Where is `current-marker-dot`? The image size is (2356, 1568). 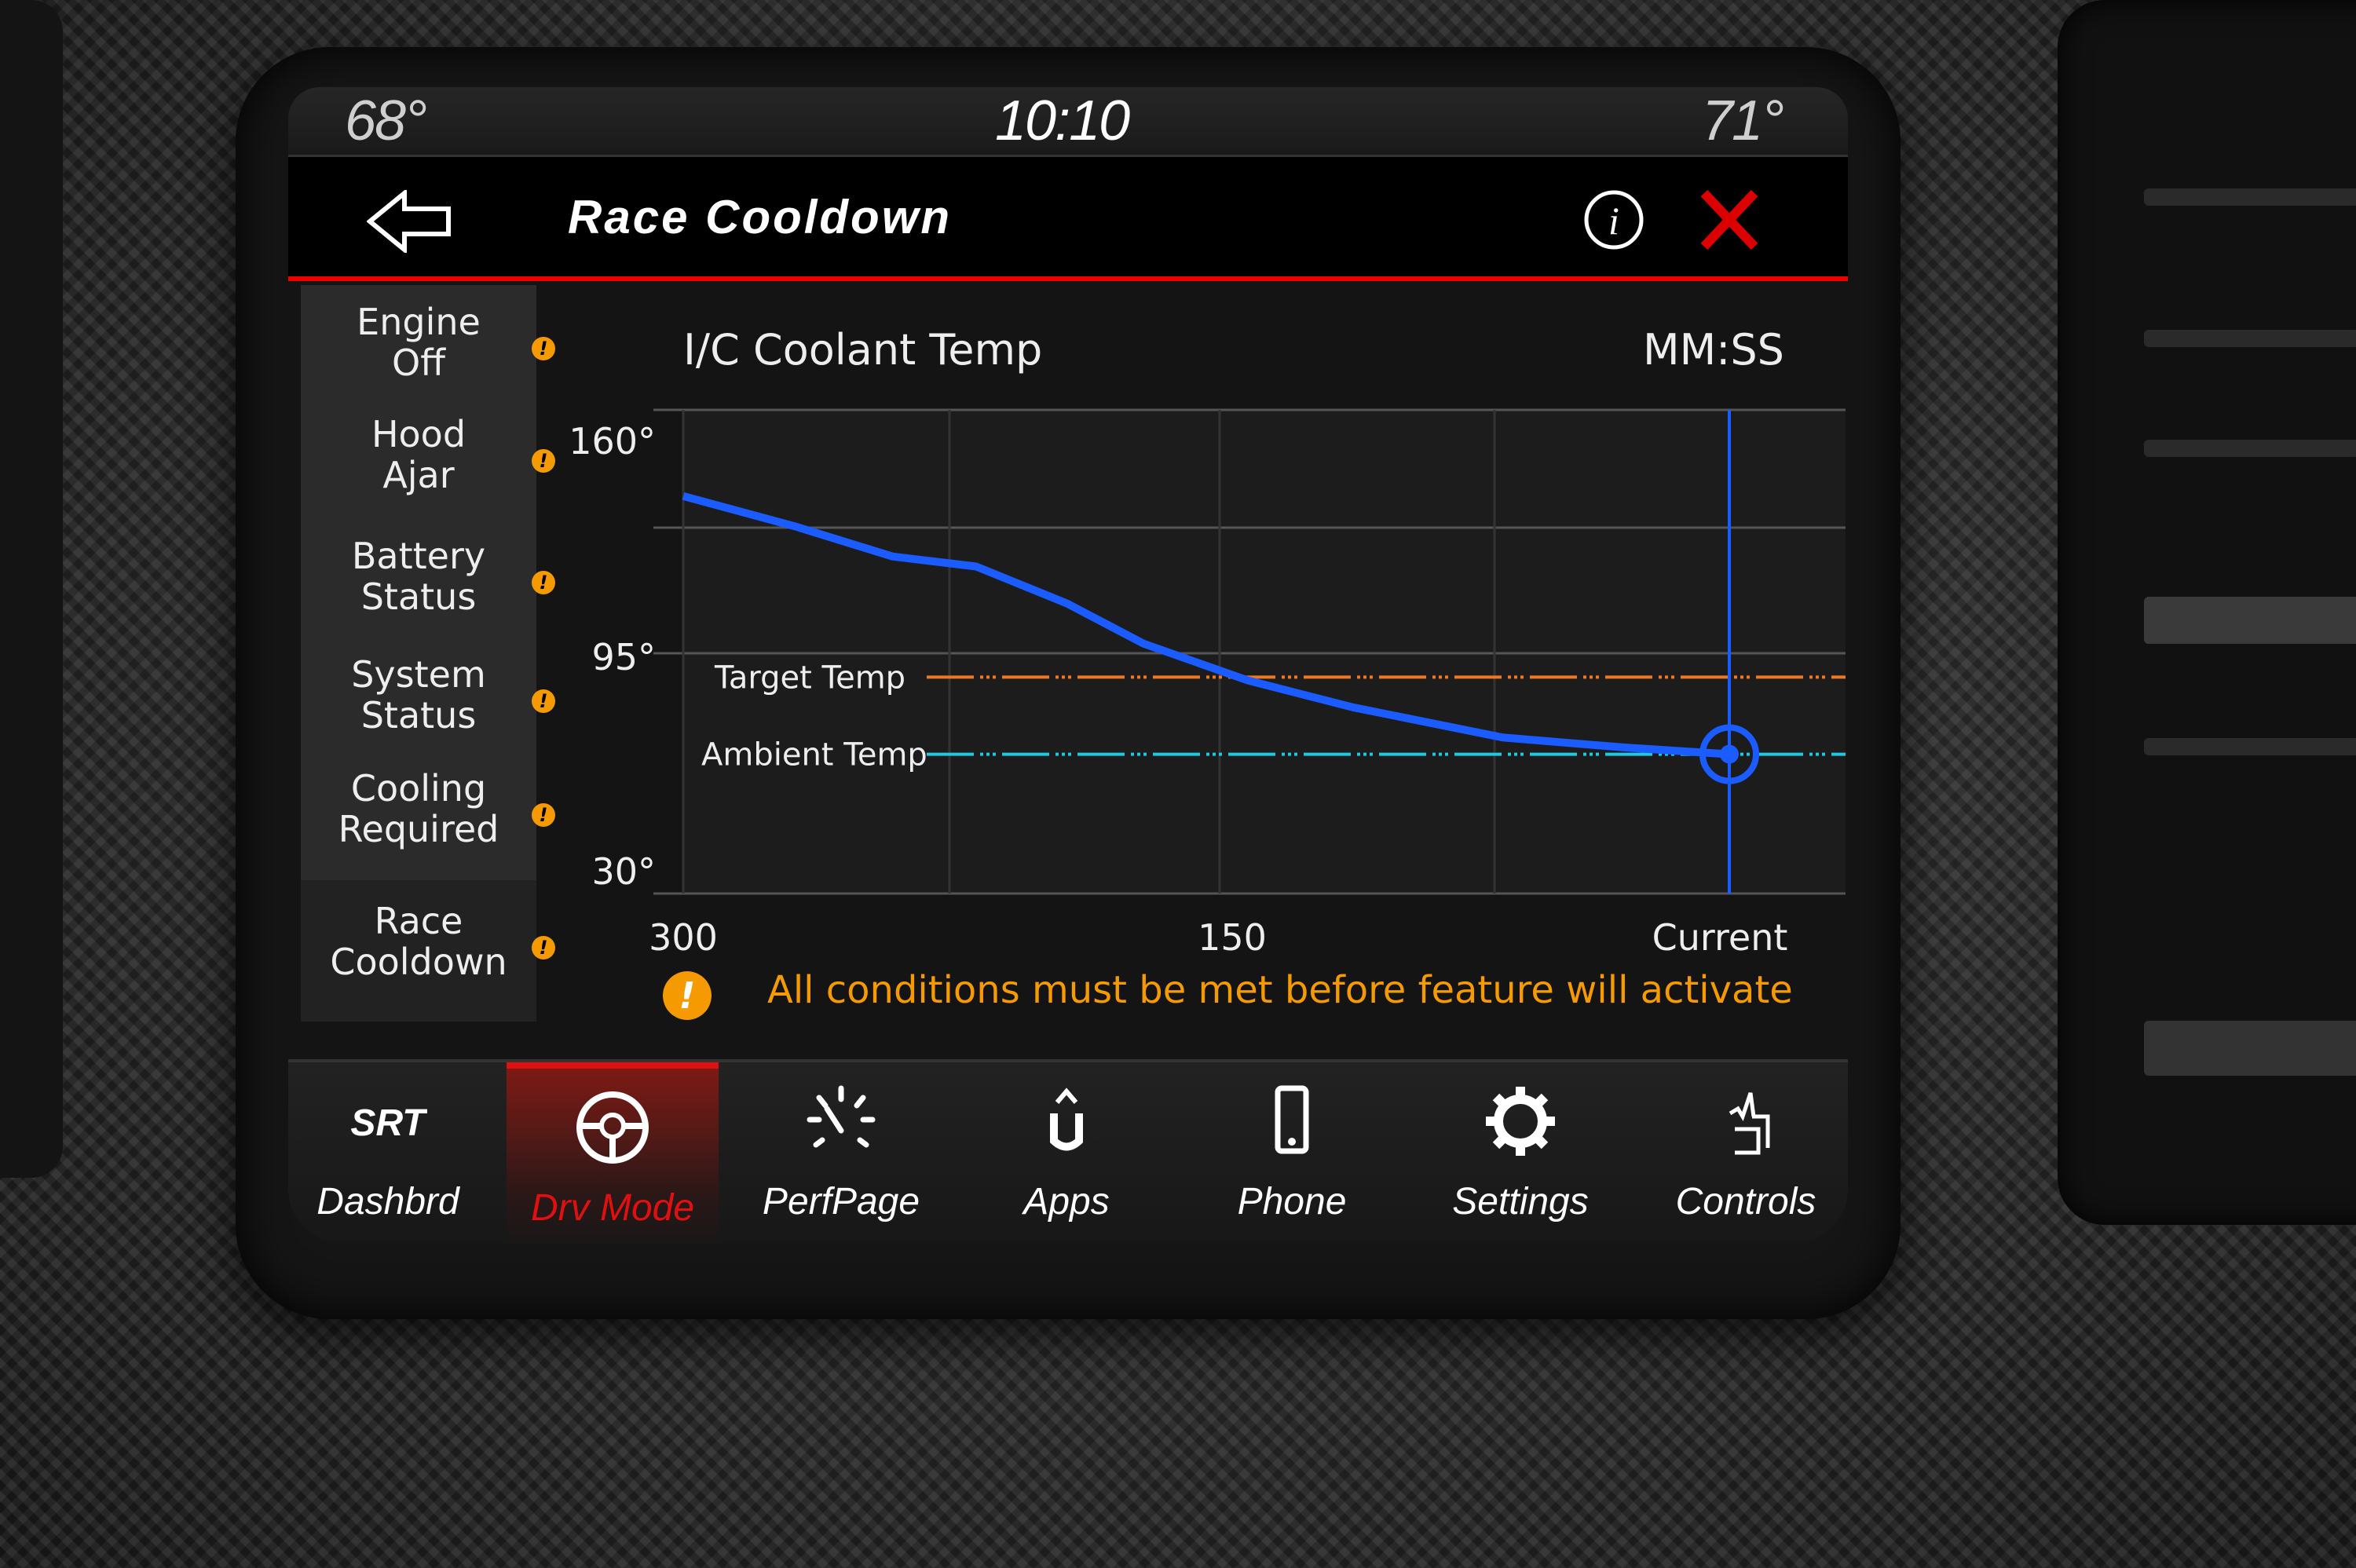 current-marker-dot is located at coordinates (1729, 754).